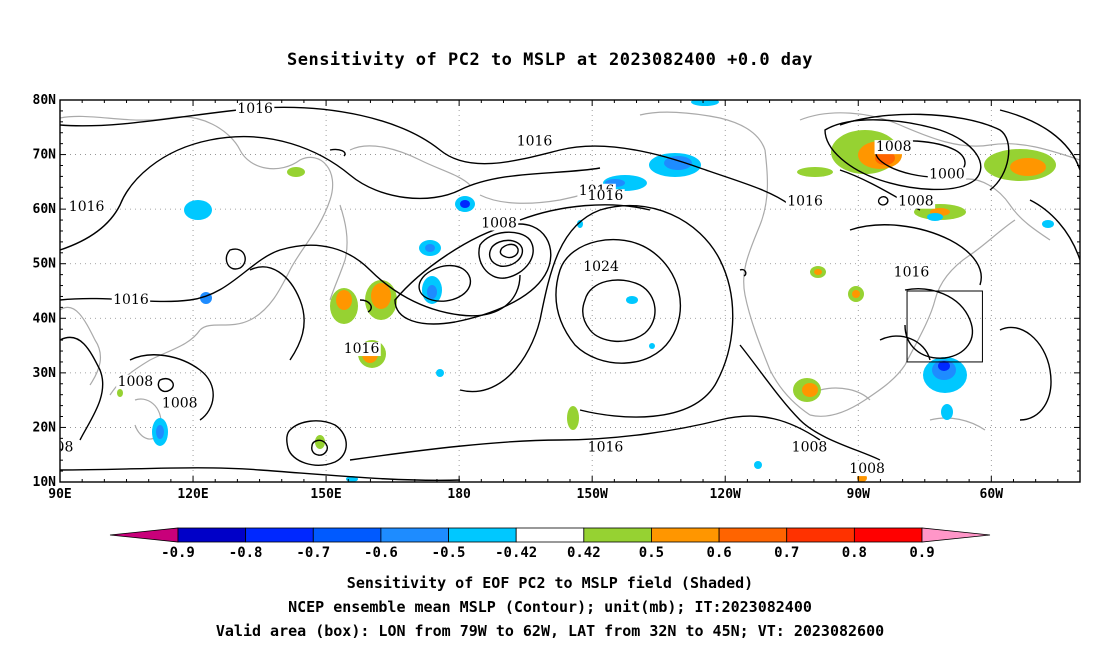  Describe the element at coordinates (854, 553) in the screenshot. I see `colorbar-label: 0.8` at that location.